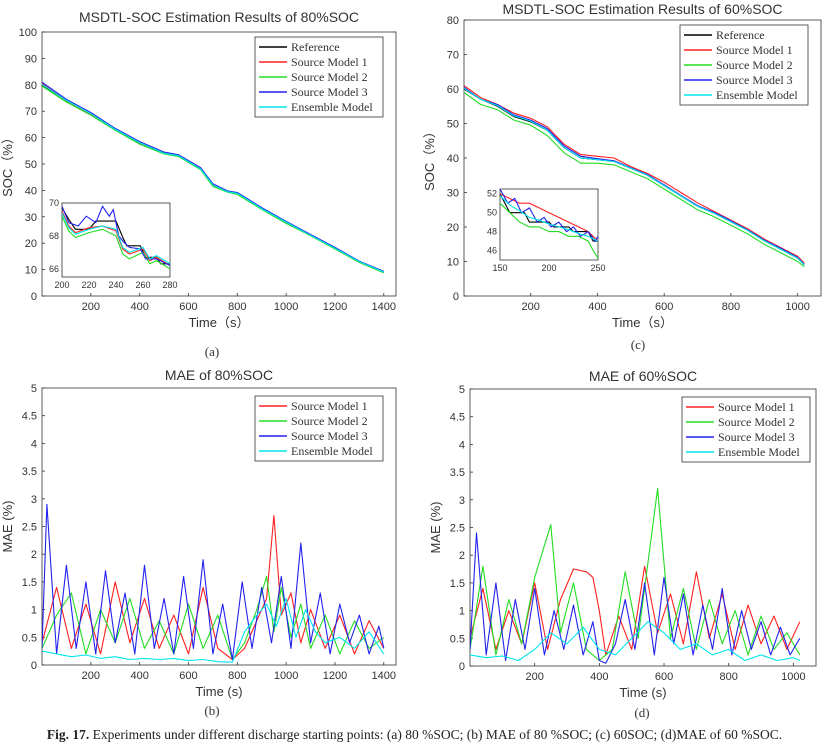 Image resolution: width=829 pixels, height=754 pixels. Describe the element at coordinates (34, 611) in the screenshot. I see `panel-b-y-tick-label: 1` at that location.